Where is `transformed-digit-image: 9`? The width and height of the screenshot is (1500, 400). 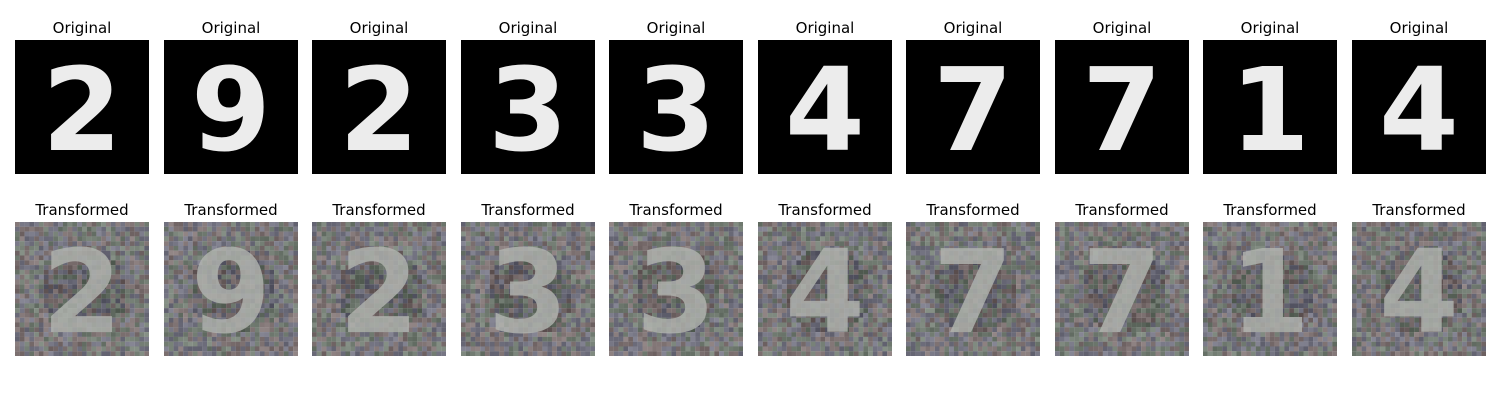 transformed-digit-image: 9 is located at coordinates (231, 289).